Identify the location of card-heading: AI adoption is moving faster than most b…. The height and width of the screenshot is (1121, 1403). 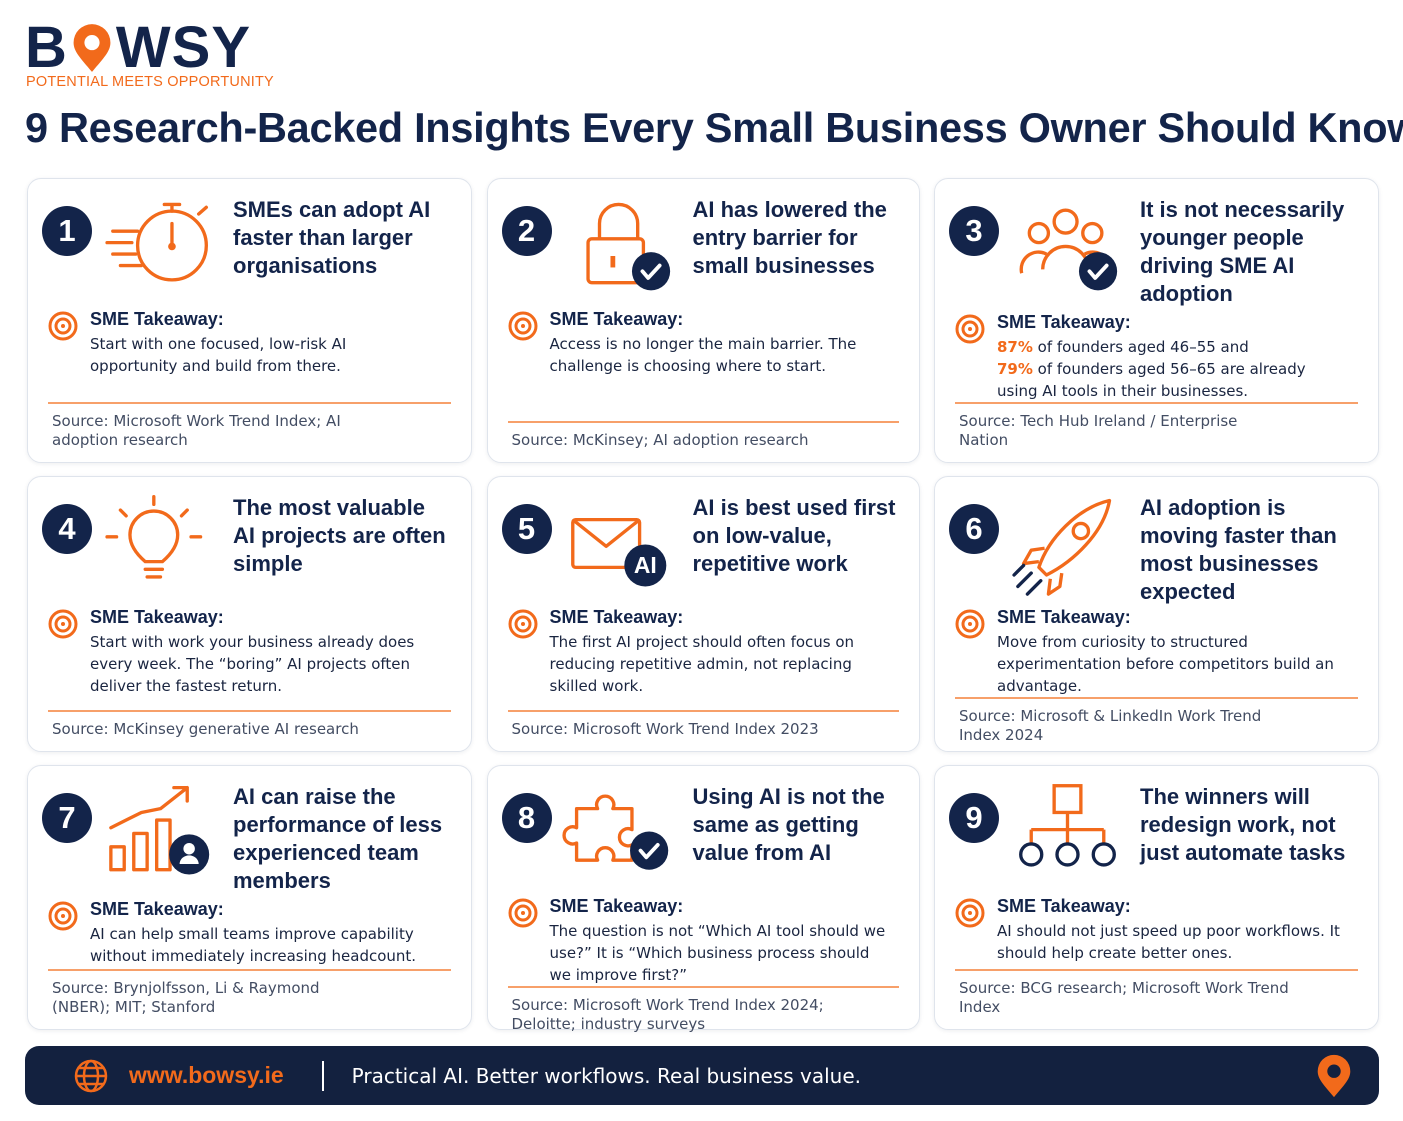
(1238, 549).